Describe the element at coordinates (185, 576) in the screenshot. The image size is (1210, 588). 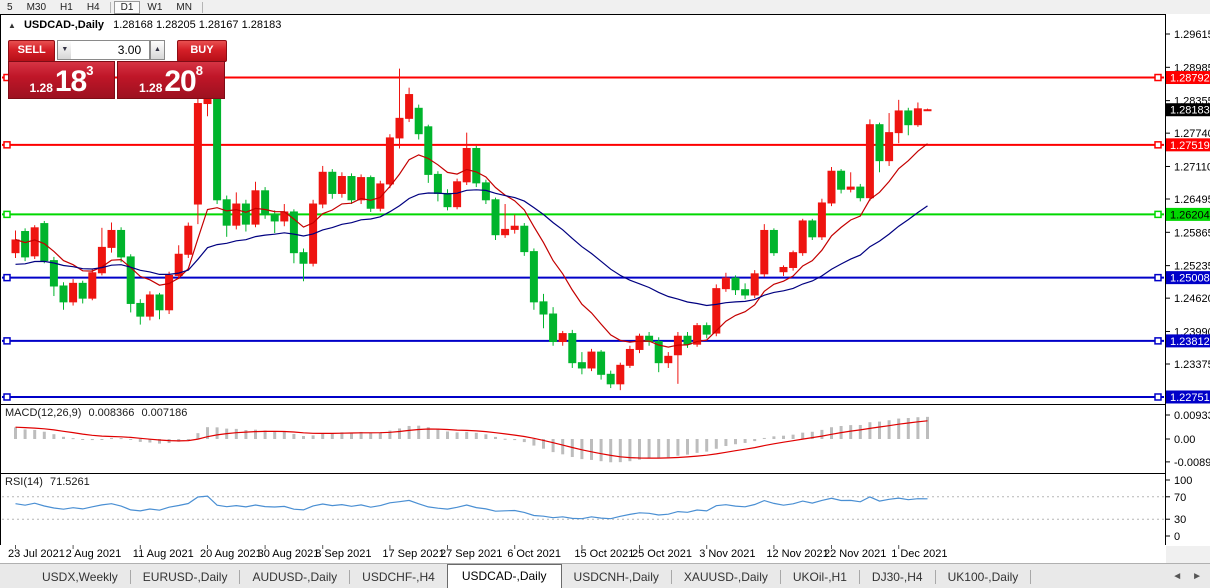
I see `tab-eurusd-daily: EURUSD-,Daily` at that location.